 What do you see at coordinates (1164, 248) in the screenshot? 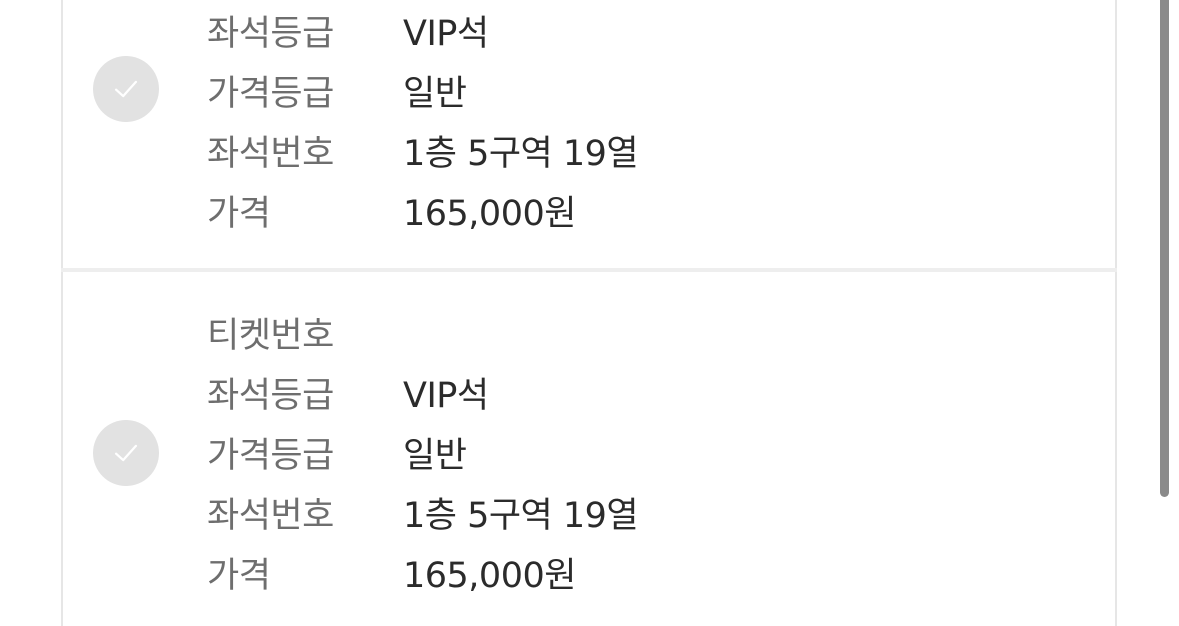
I see `scrollbar` at bounding box center [1164, 248].